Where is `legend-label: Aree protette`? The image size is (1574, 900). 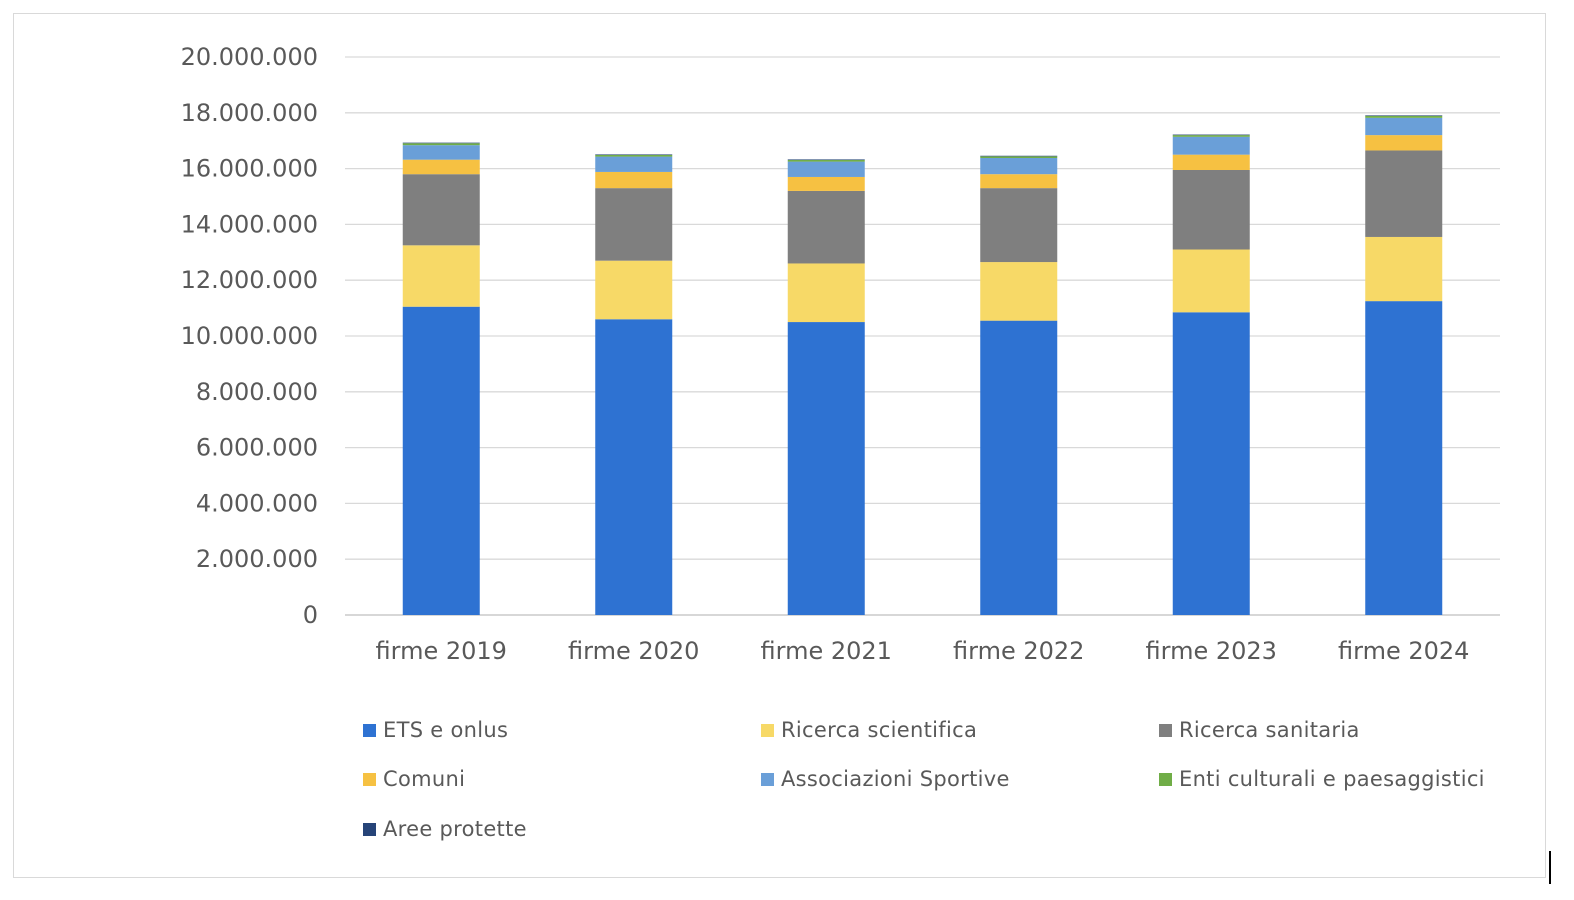
legend-label: Aree protette is located at coordinates (455, 829).